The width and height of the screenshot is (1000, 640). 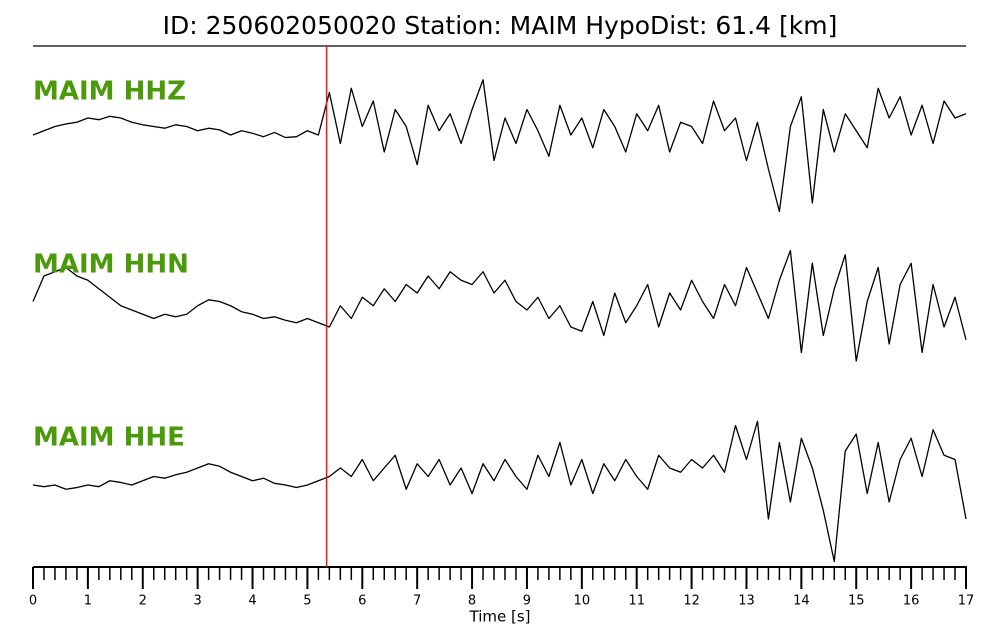 I want to click on x-tick-label: 13, so click(x=746, y=601).